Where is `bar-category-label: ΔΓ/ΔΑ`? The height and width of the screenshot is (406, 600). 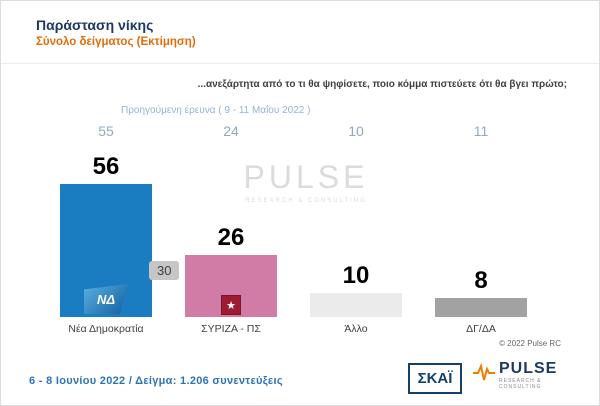
bar-category-label: ΔΓ/ΔΑ is located at coordinates (481, 329).